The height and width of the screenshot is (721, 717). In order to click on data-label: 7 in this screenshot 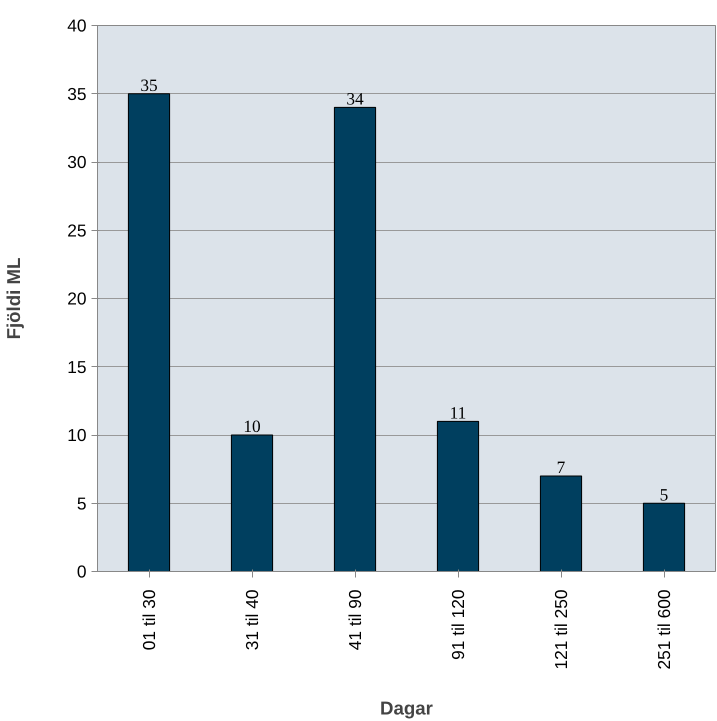, I will do `click(561, 467)`.